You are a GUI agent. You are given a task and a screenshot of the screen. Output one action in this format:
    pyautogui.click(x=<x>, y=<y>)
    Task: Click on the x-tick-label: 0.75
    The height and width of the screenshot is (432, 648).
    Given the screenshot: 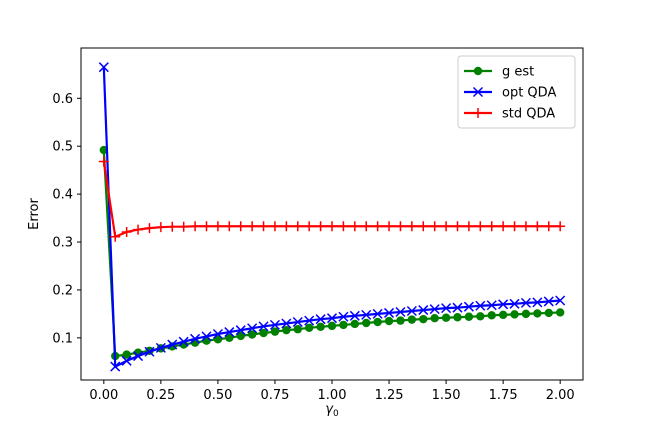 What is the action you would take?
    pyautogui.click(x=274, y=395)
    